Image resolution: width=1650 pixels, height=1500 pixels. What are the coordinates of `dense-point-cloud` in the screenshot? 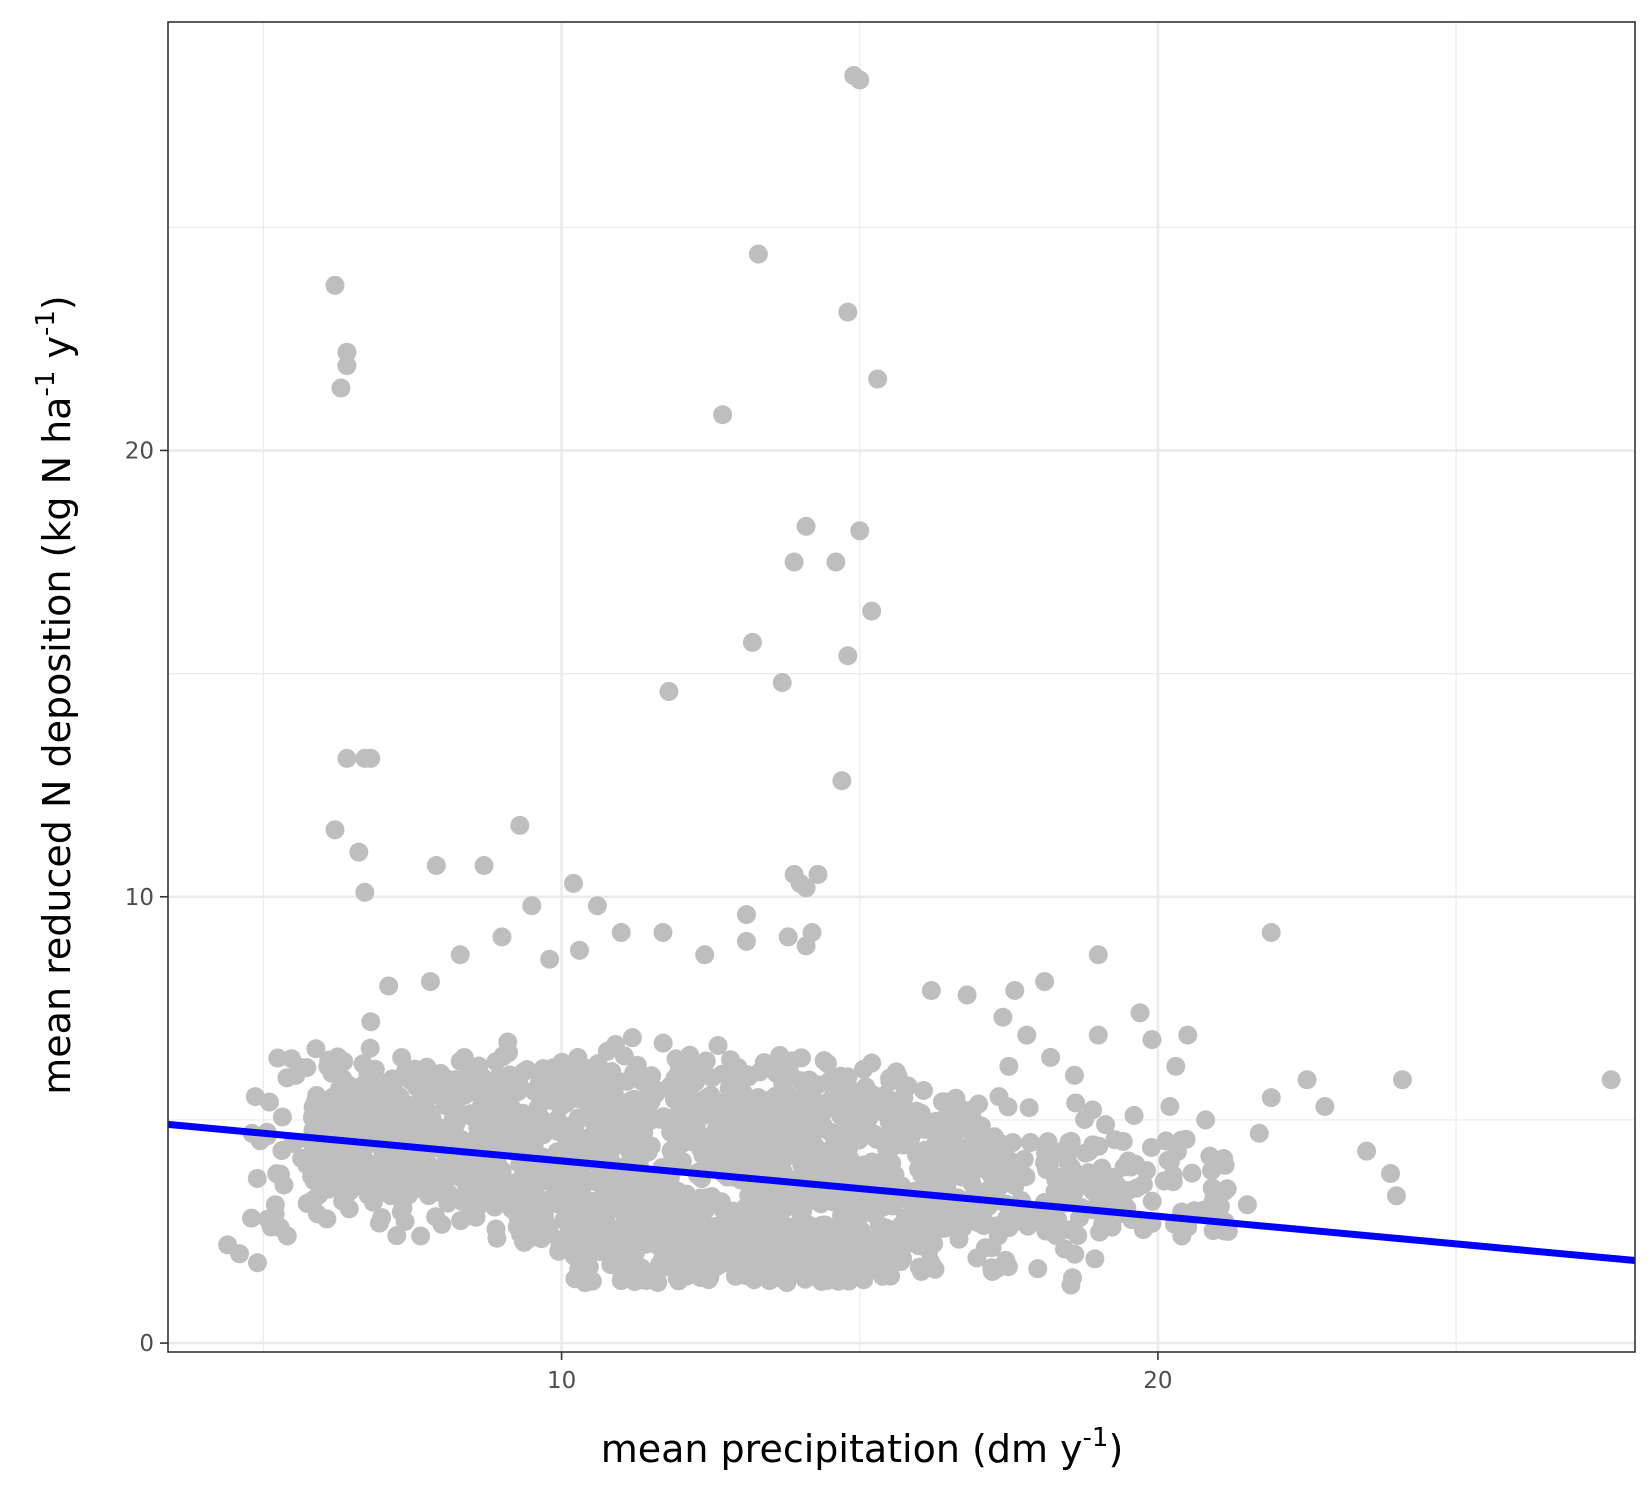 It's located at (740, 1161).